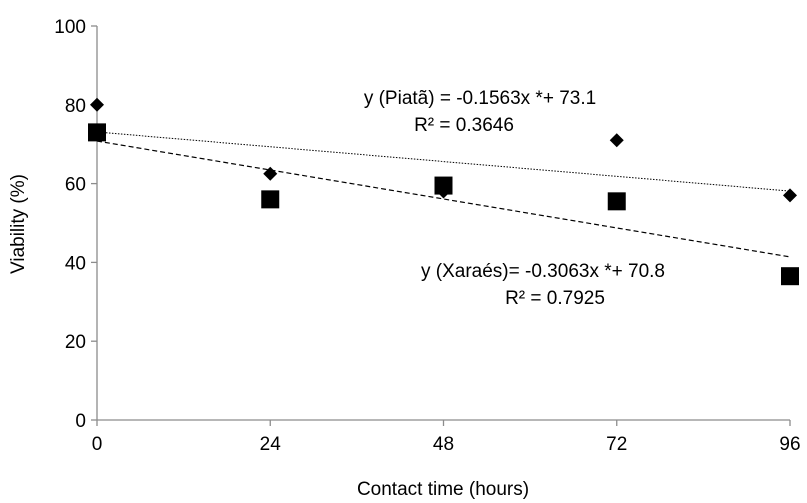  I want to click on annotation-xaraes-equation: y (Xaraés)= -0.3063x *+ 70.8, so click(543, 271).